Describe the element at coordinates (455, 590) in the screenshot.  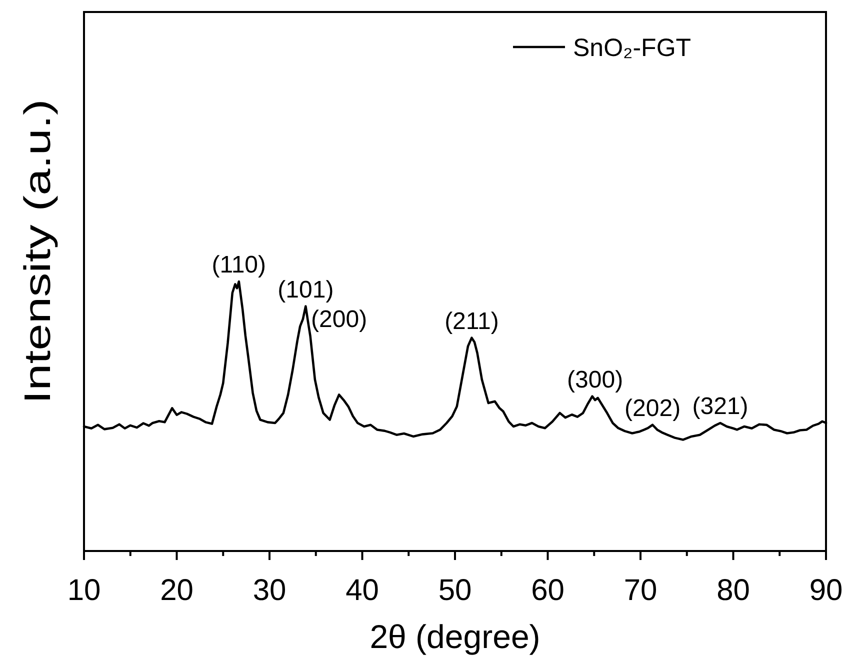
I see `x-tick-label: 50` at that location.